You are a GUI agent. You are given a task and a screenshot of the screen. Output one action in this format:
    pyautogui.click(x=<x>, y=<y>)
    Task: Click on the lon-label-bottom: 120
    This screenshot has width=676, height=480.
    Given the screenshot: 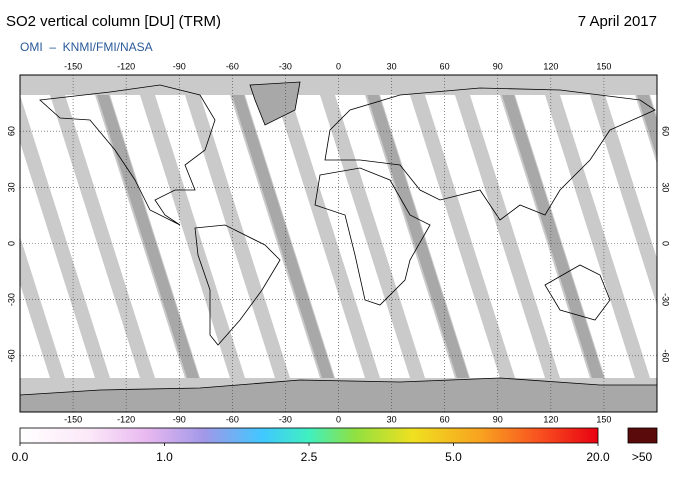 What is the action you would take?
    pyautogui.click(x=550, y=419)
    